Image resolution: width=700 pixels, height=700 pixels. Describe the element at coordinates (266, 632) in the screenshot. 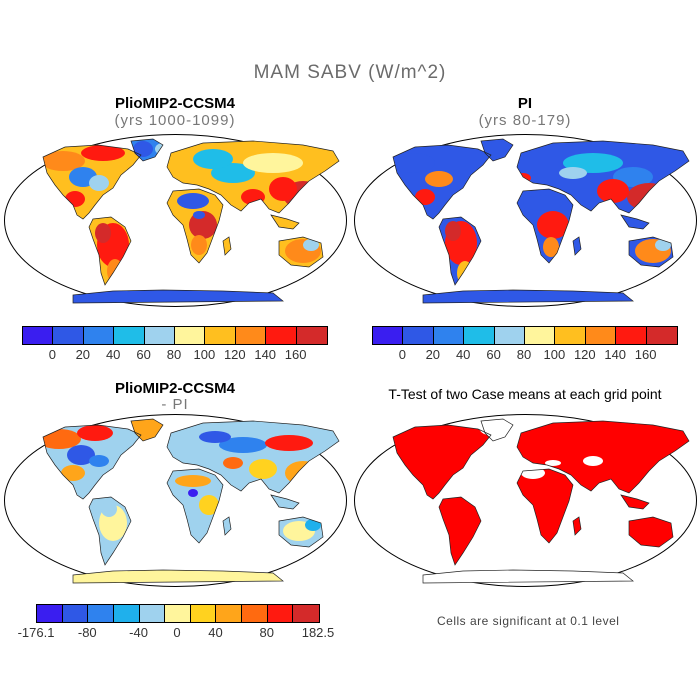

I see `colorbar-tick-label: 80` at that location.